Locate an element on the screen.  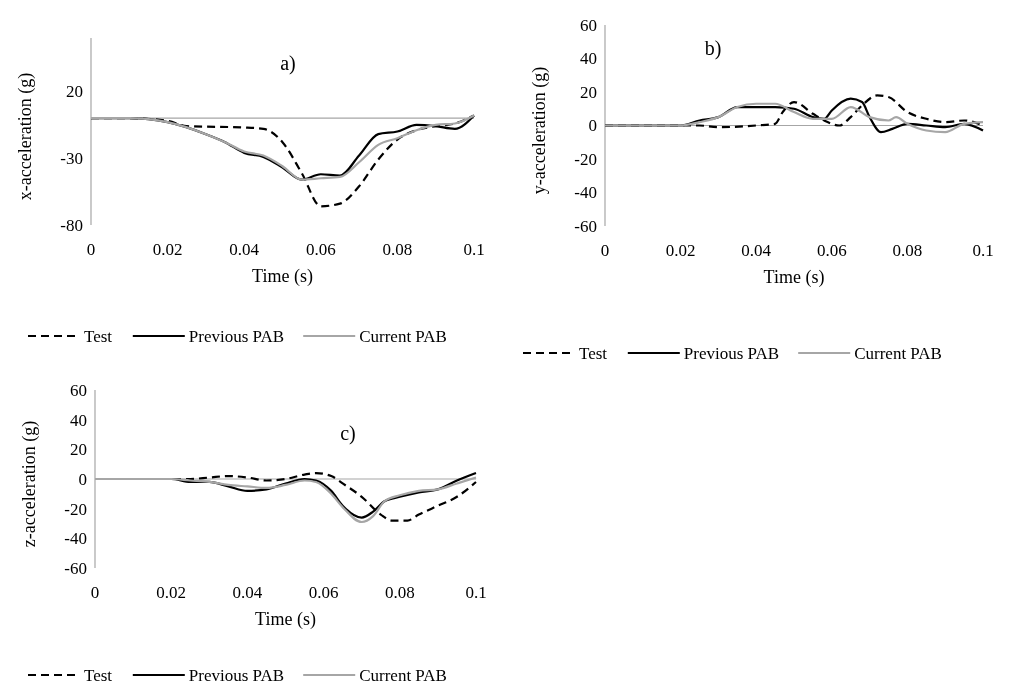
y-tick-label: -80 is located at coordinates (71, 225).